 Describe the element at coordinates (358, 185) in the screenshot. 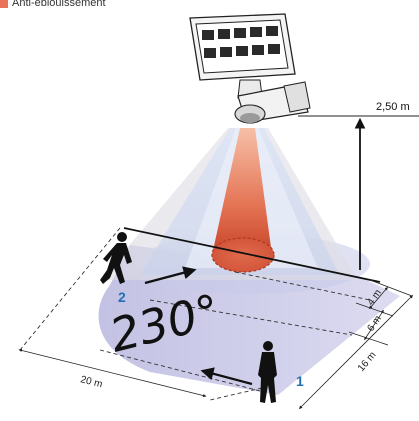

I see `height-dimension: 2,50 m` at that location.